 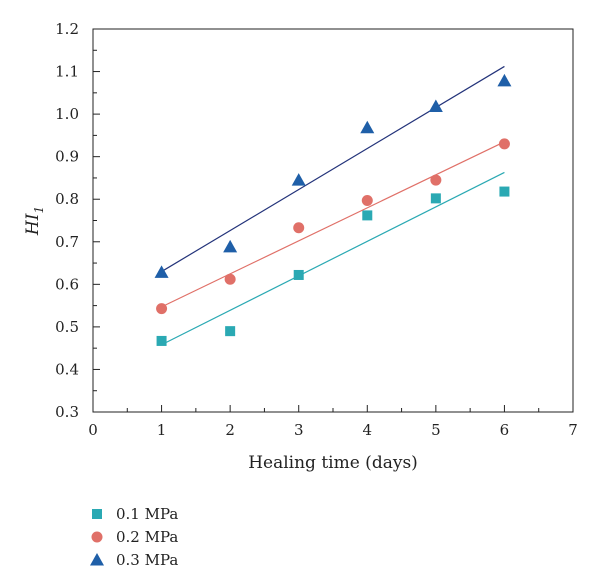 I want to click on y-axis-title-main: HI, so click(x=33, y=224).